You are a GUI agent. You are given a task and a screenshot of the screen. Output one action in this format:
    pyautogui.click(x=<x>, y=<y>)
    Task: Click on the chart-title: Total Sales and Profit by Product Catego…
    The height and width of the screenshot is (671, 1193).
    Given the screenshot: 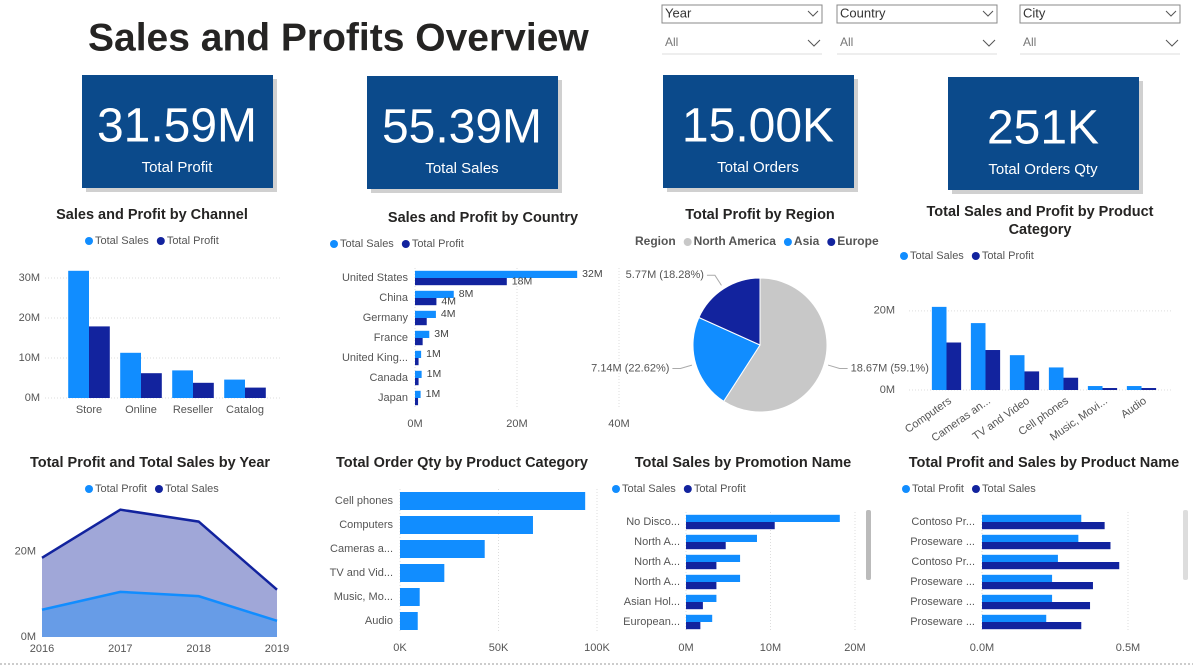 What is the action you would take?
    pyautogui.click(x=1040, y=221)
    